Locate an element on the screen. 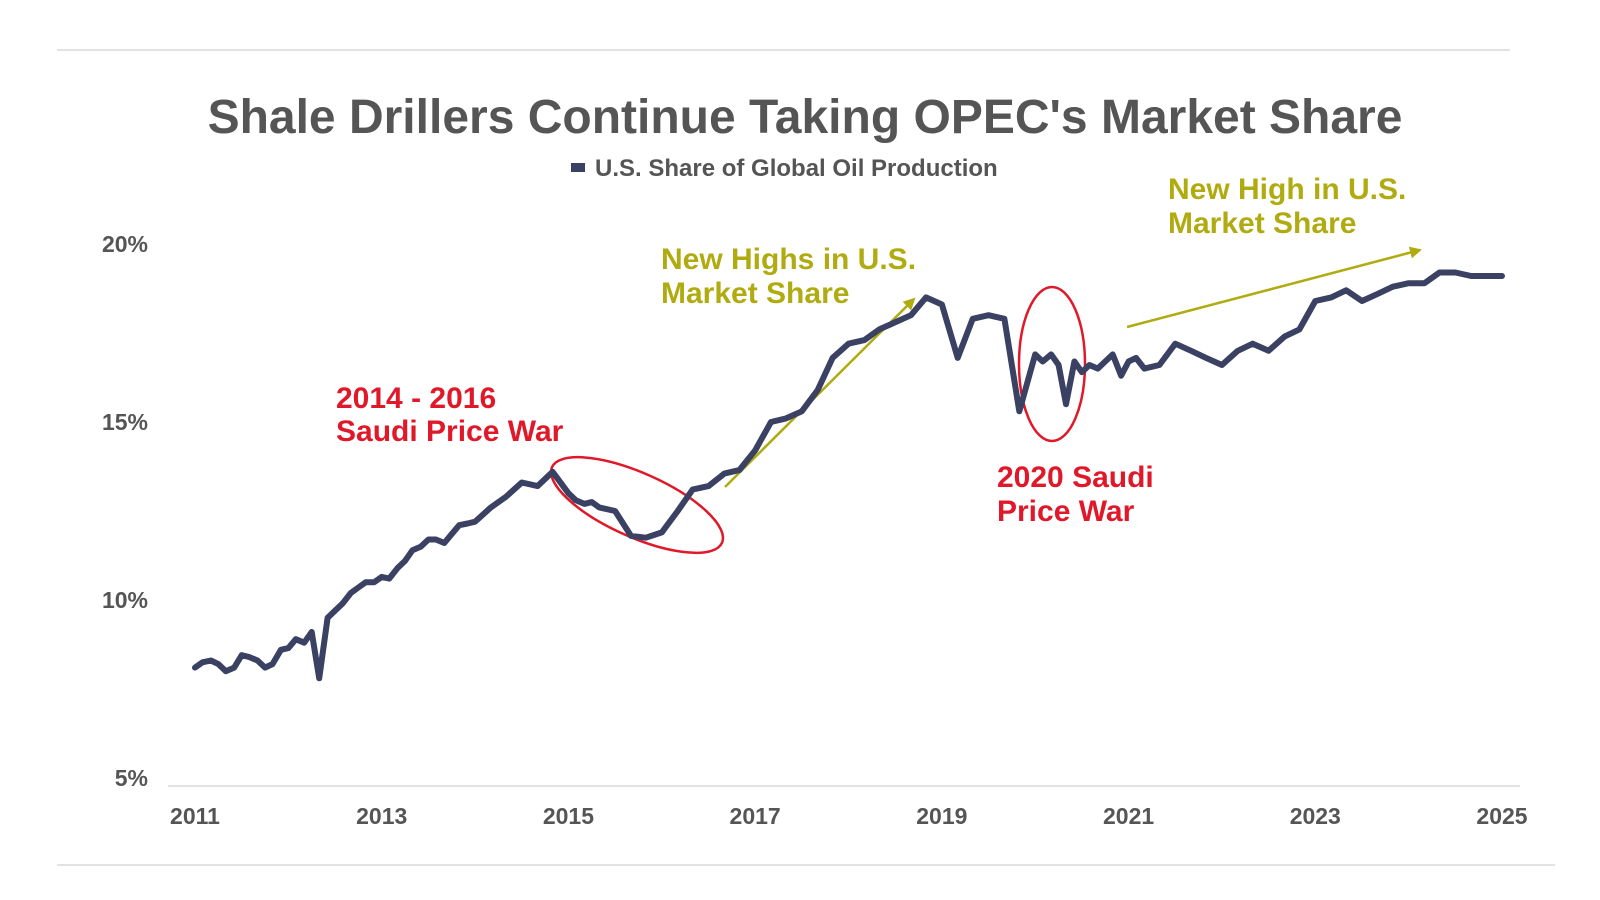  y-tick-label: 15% is located at coordinates (125, 422).